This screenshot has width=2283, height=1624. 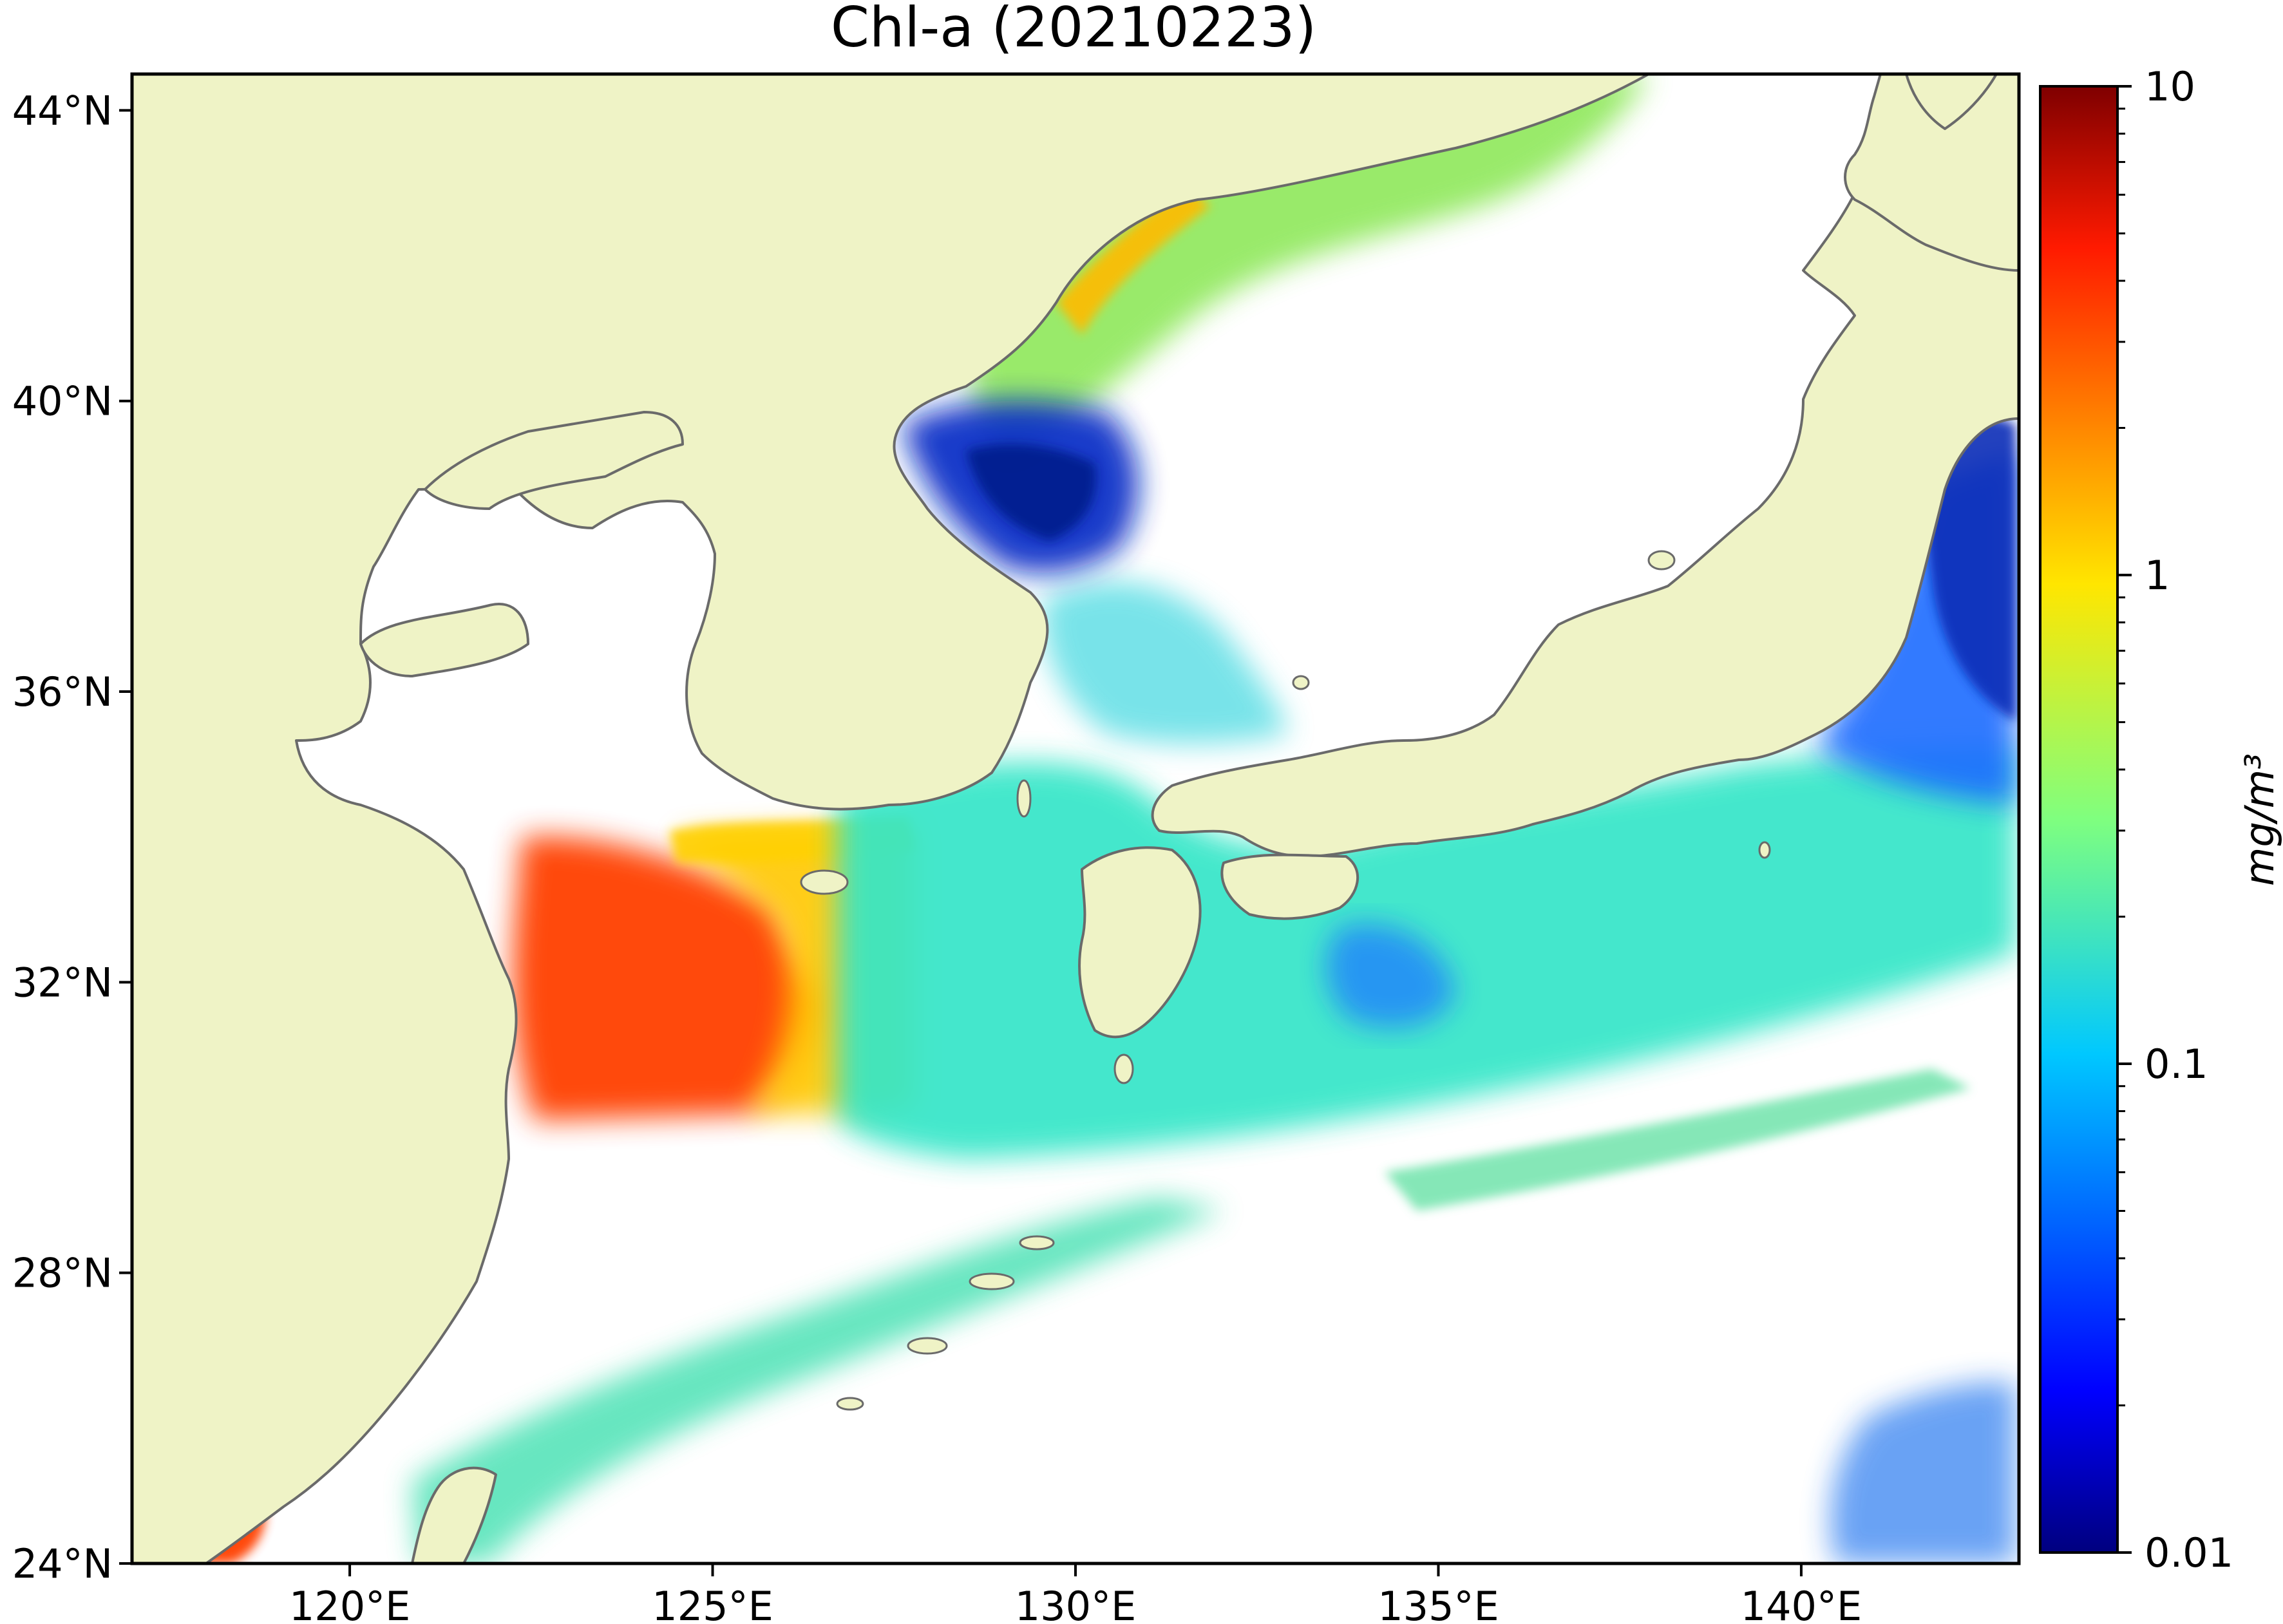 What do you see at coordinates (454, 1515) in the screenshot?
I see `taiwan-land` at bounding box center [454, 1515].